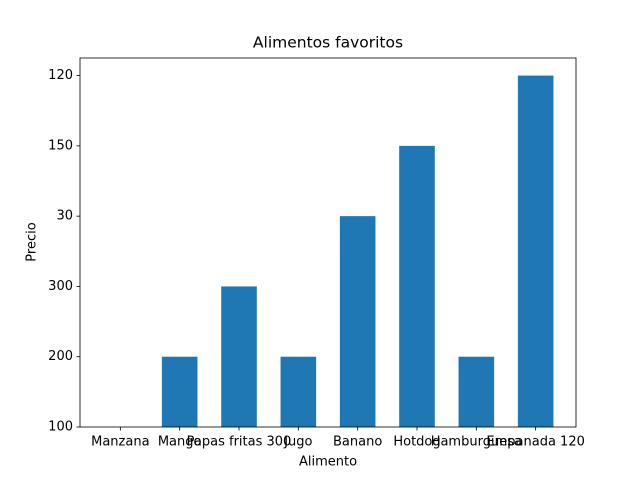 The width and height of the screenshot is (640, 480). I want to click on y-tick-label: 120, so click(60, 75).